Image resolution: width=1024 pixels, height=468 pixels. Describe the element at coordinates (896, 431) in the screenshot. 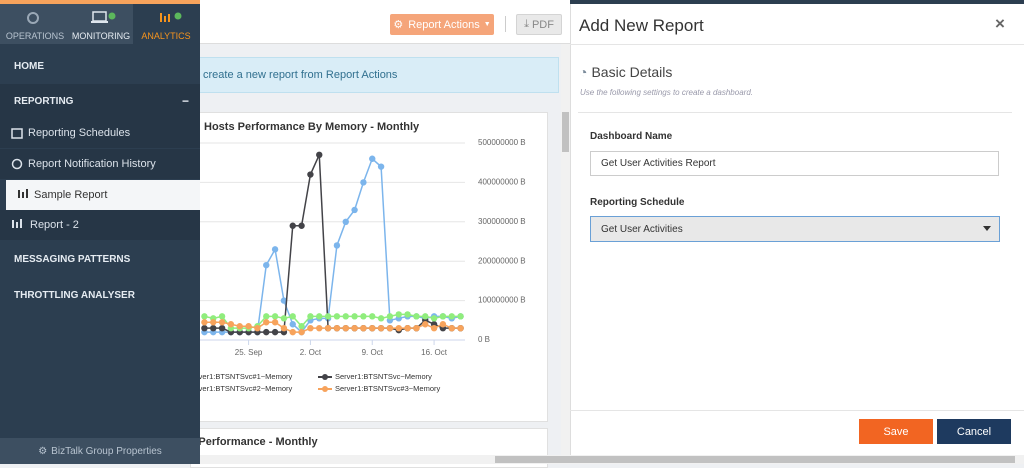

I see `save-button: Save` at that location.